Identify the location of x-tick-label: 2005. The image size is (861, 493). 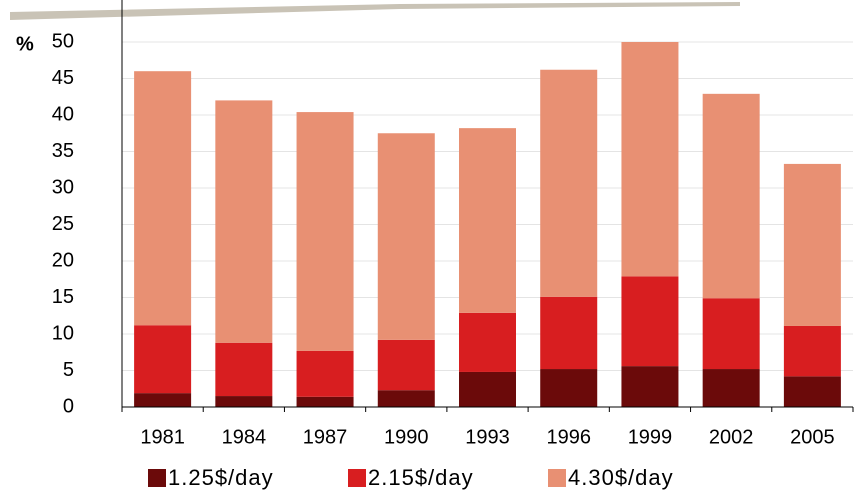
(812, 437).